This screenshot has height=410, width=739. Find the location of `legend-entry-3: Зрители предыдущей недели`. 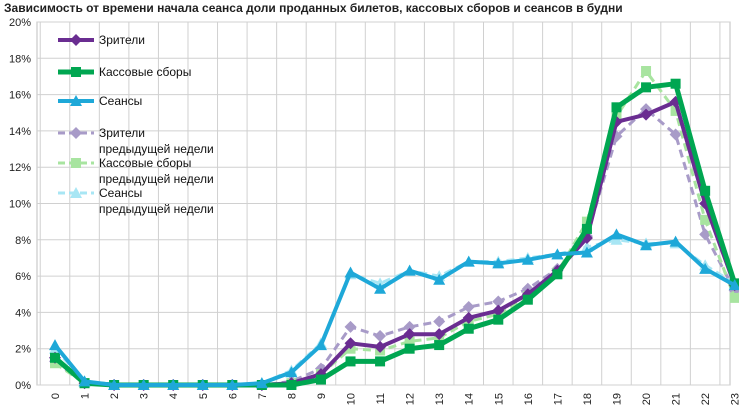

legend-entry-3: Зрители предыдущей недели is located at coordinates (136, 141).